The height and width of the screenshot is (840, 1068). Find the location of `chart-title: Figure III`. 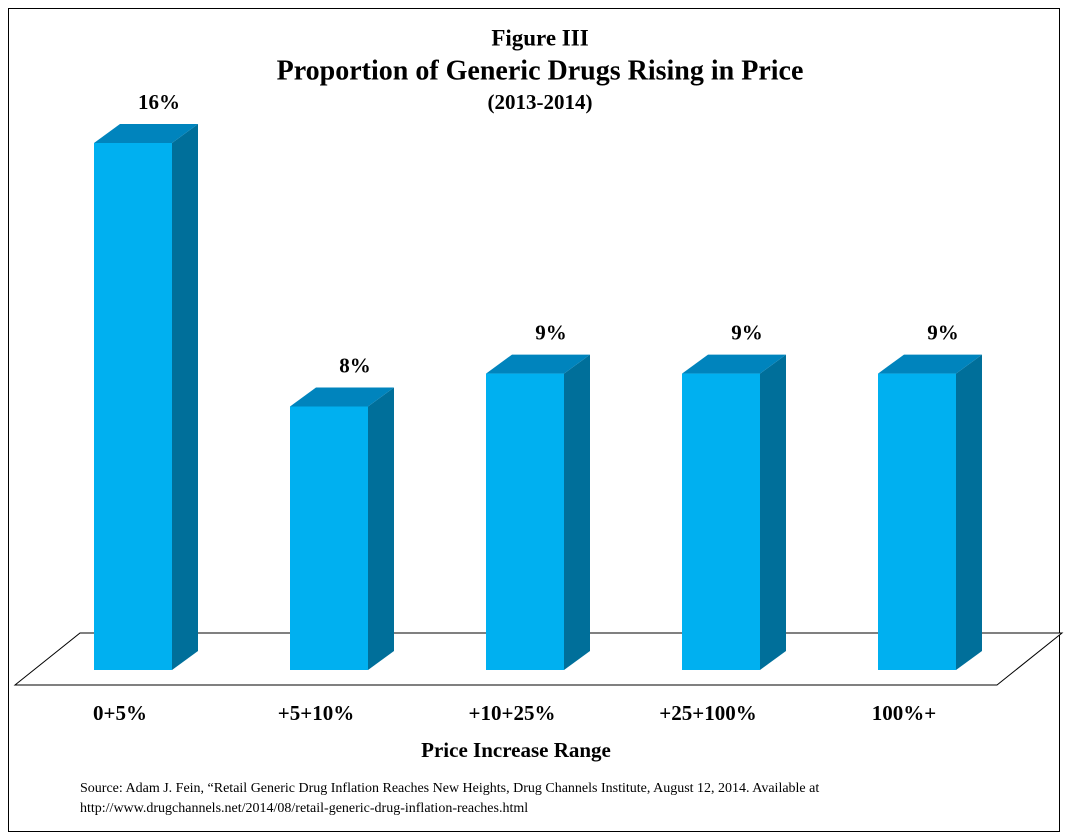

chart-title: Figure III is located at coordinates (539, 37).